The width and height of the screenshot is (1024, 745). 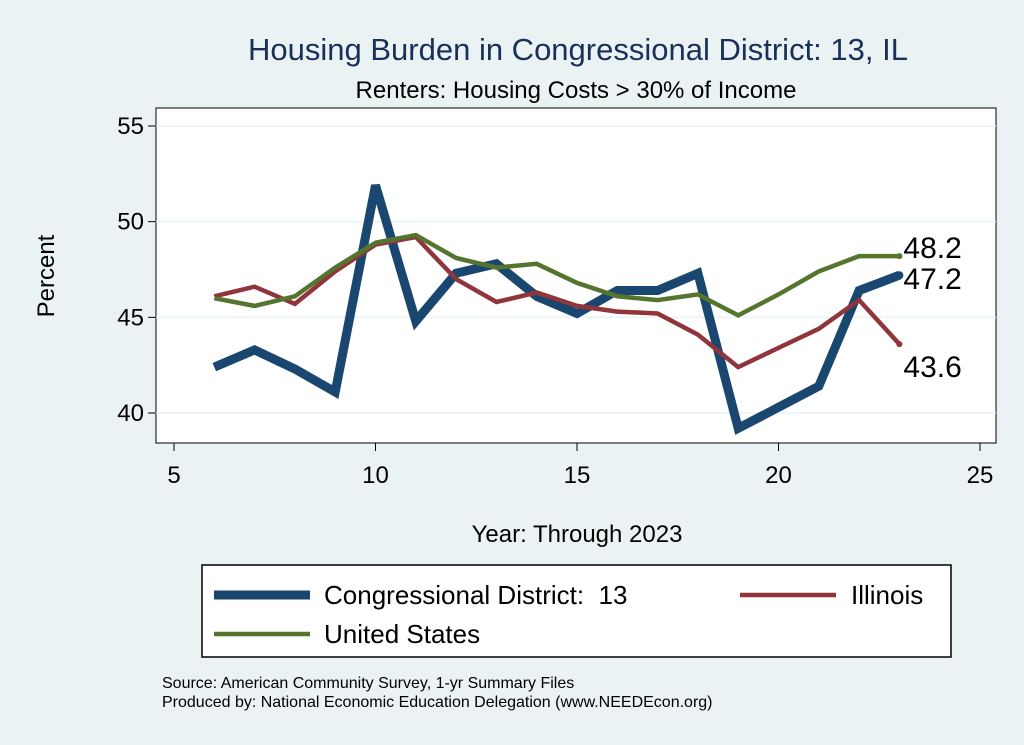 What do you see at coordinates (932, 367) in the screenshot?
I see `end-label: 43.6` at bounding box center [932, 367].